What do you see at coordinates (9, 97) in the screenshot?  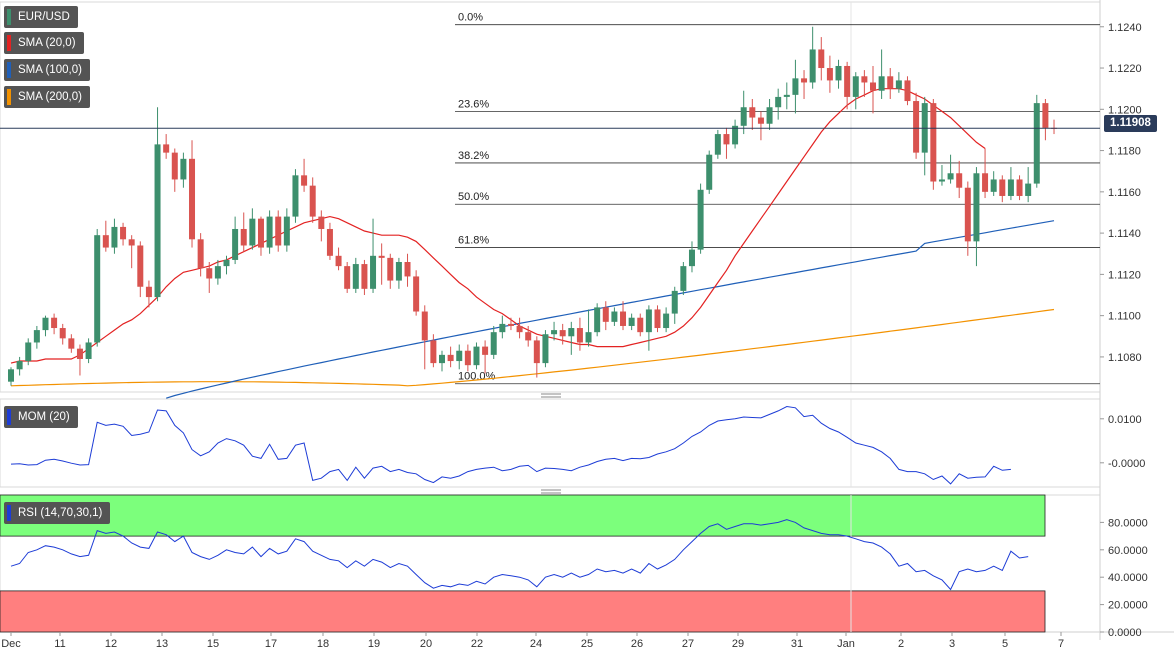 I see `sma200-swatch` at bounding box center [9, 97].